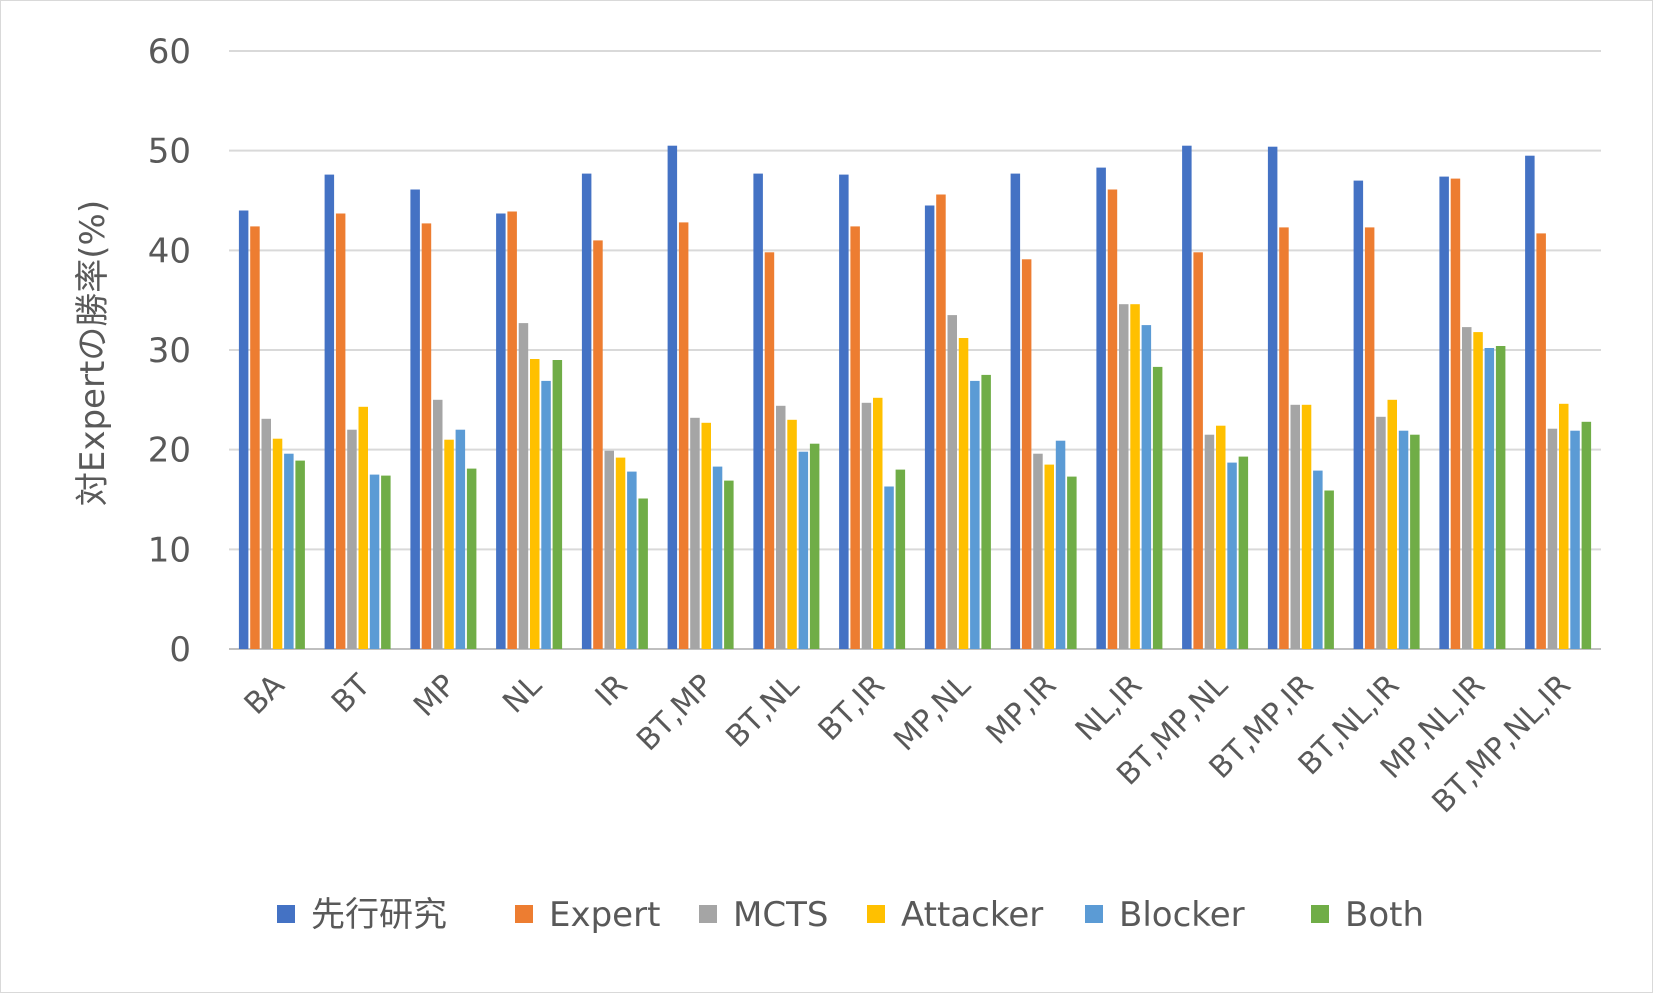 Image resolution: width=1653 pixels, height=994 pixels. Describe the element at coordinates (1022, 710) in the screenshot. I see `x-category-label: MP,IR` at that location.